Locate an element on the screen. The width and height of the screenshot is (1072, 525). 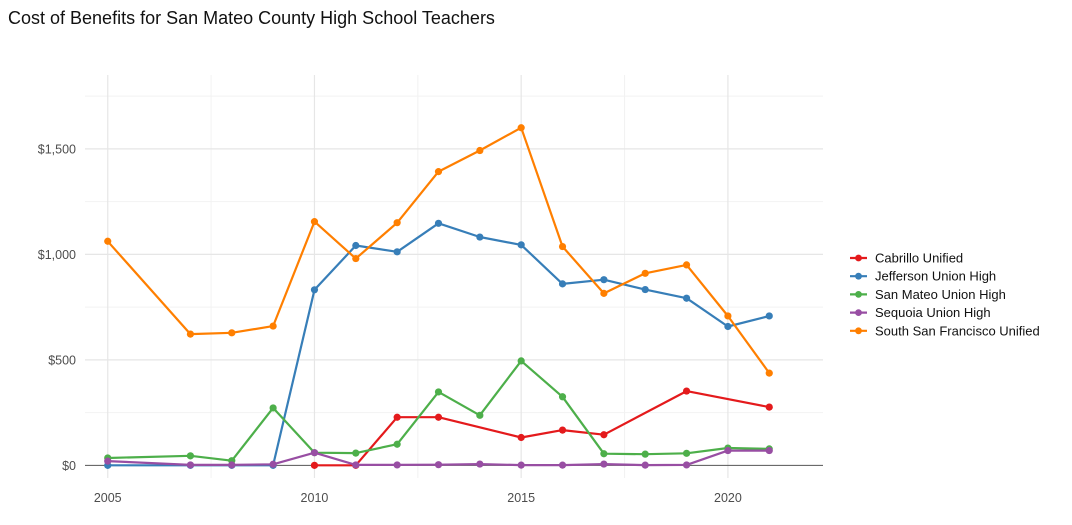
legend-label: San Mateo Union High is located at coordinates (940, 294).